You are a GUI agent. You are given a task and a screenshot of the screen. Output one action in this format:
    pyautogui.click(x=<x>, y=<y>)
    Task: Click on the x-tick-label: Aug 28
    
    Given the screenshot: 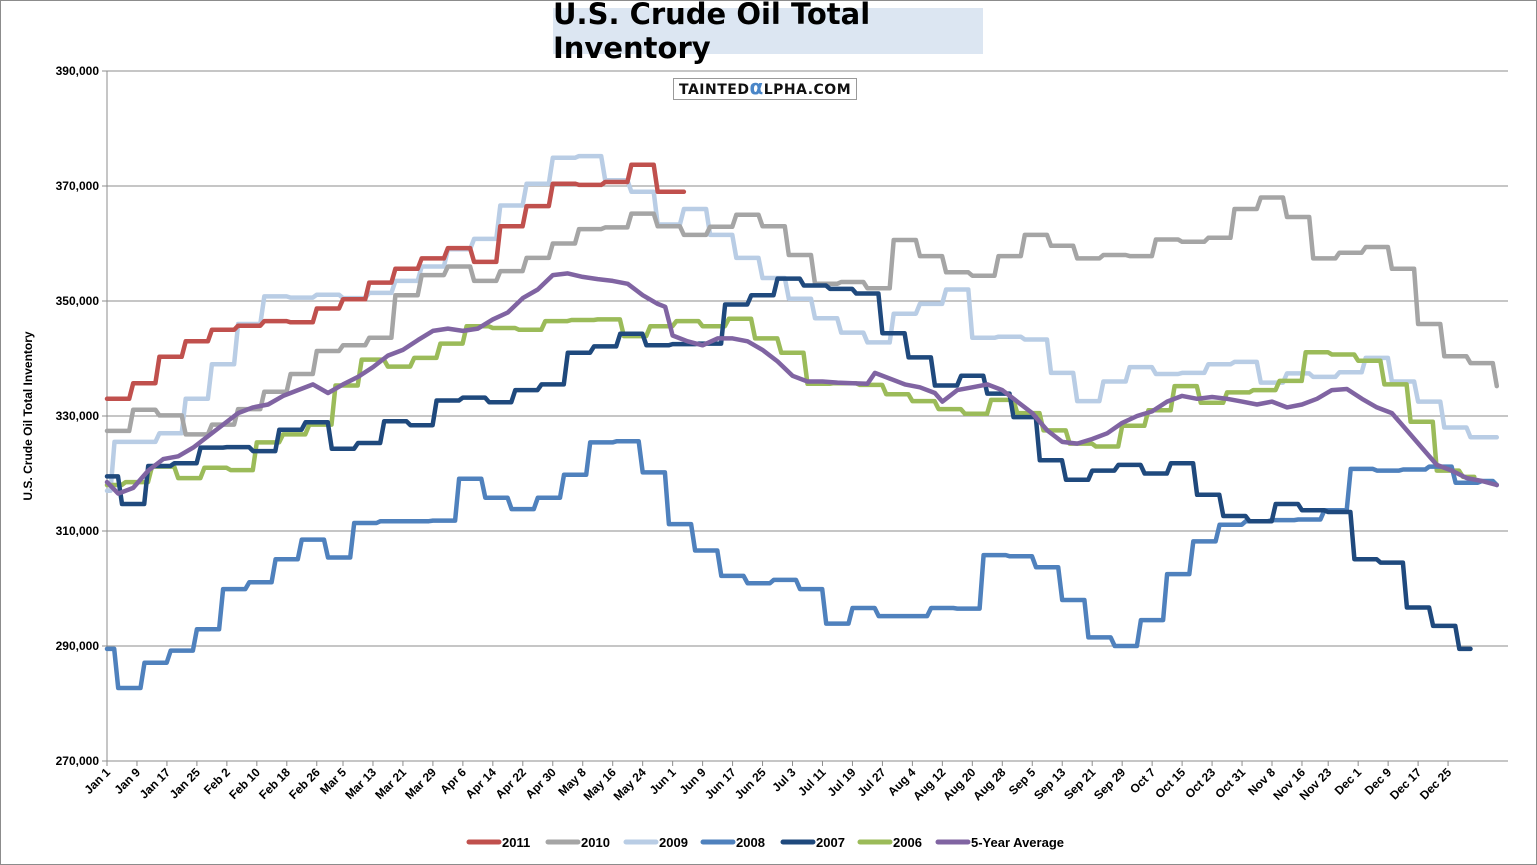 What is the action you would take?
    pyautogui.click(x=989, y=784)
    